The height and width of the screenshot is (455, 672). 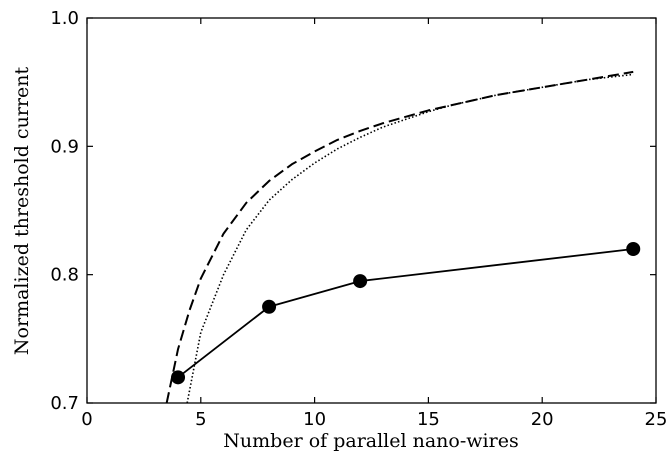 What do you see at coordinates (656, 419) in the screenshot?
I see `x-tick-label: 25` at bounding box center [656, 419].